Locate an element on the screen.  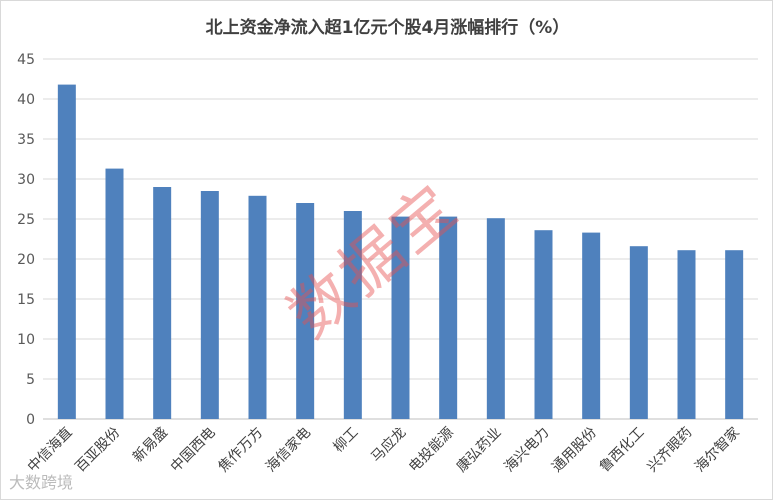
y-tick-label: 40 is located at coordinates (26, 100).